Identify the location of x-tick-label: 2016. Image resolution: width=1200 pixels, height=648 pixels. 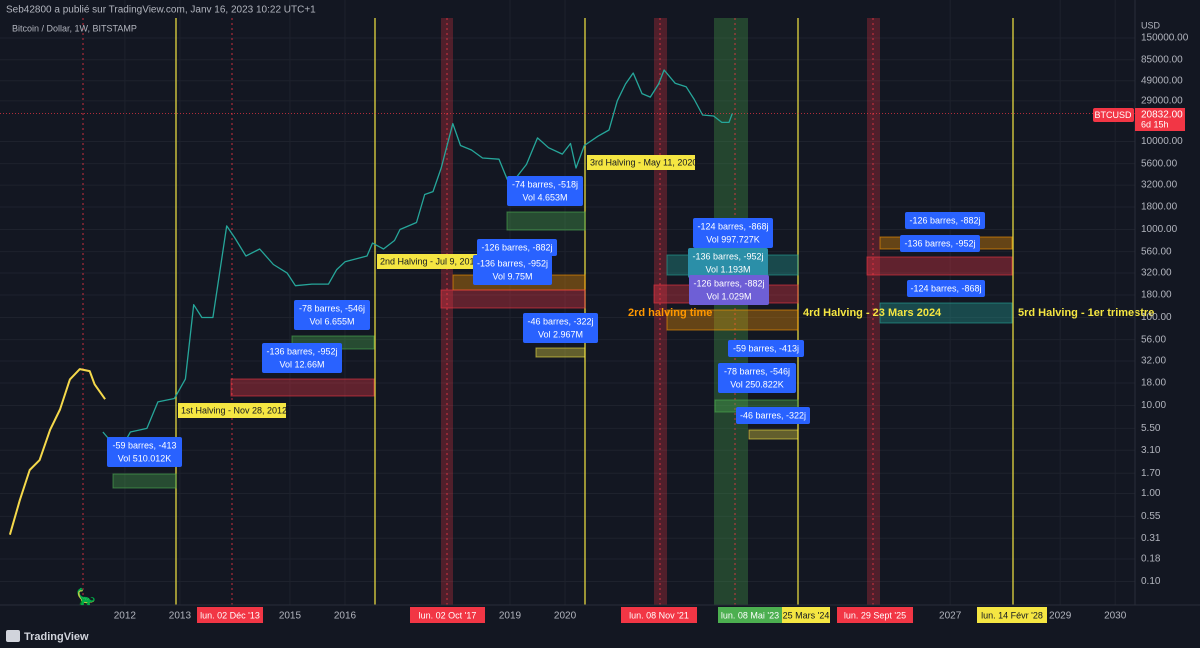
(345, 616).